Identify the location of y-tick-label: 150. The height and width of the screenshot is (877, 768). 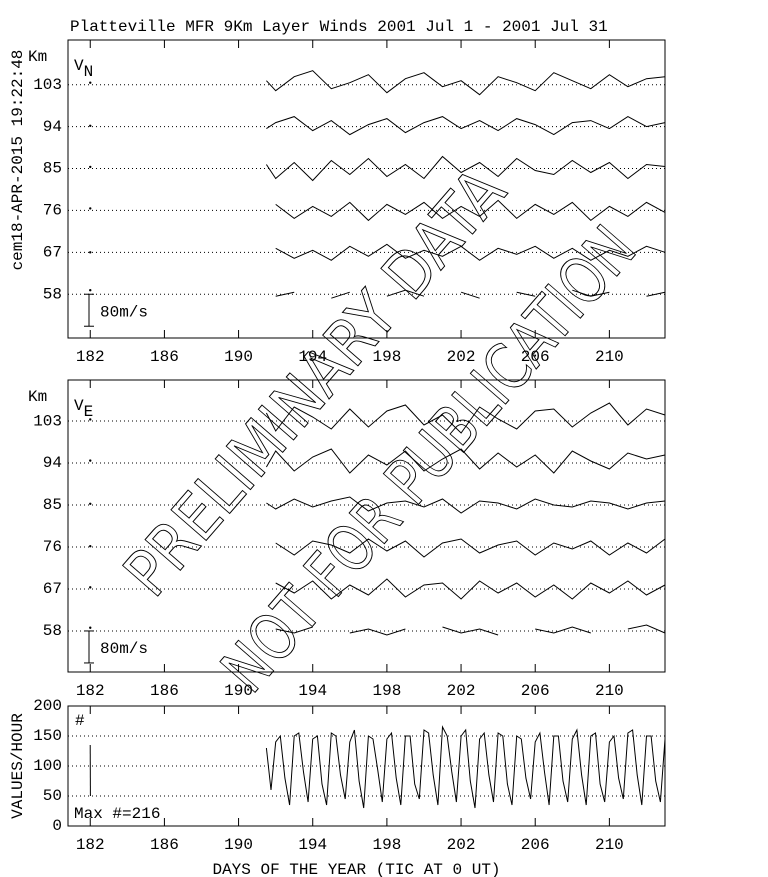
(47, 736).